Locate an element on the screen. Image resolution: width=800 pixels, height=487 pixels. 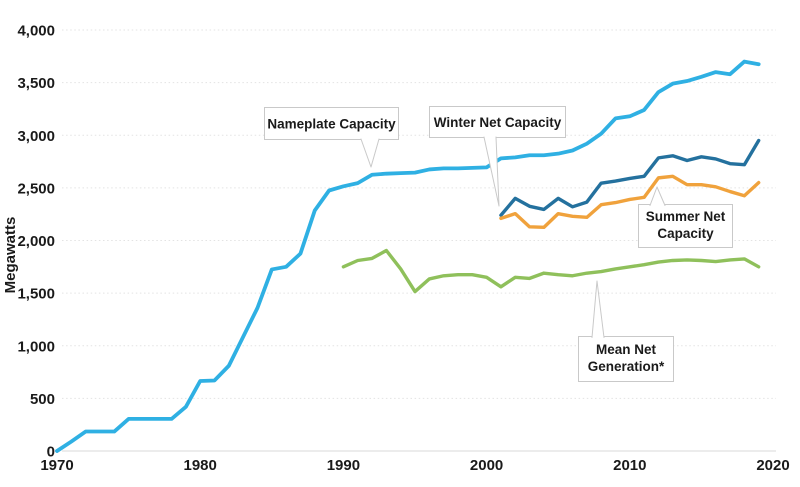
y-tick-label-500: 500 is located at coordinates (42, 399).